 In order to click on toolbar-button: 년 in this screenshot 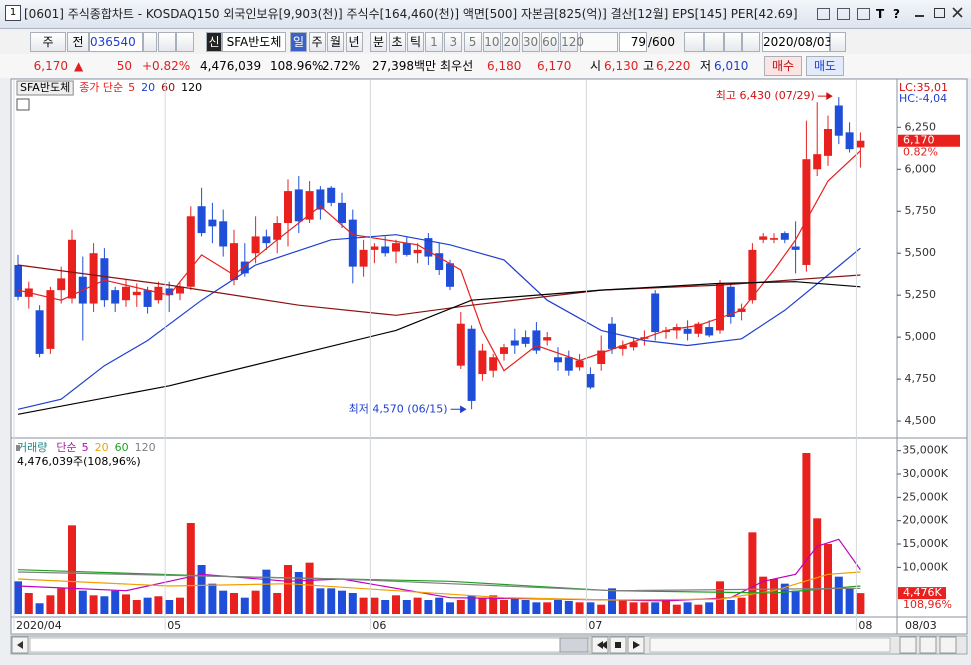, I will do `click(354, 42)`.